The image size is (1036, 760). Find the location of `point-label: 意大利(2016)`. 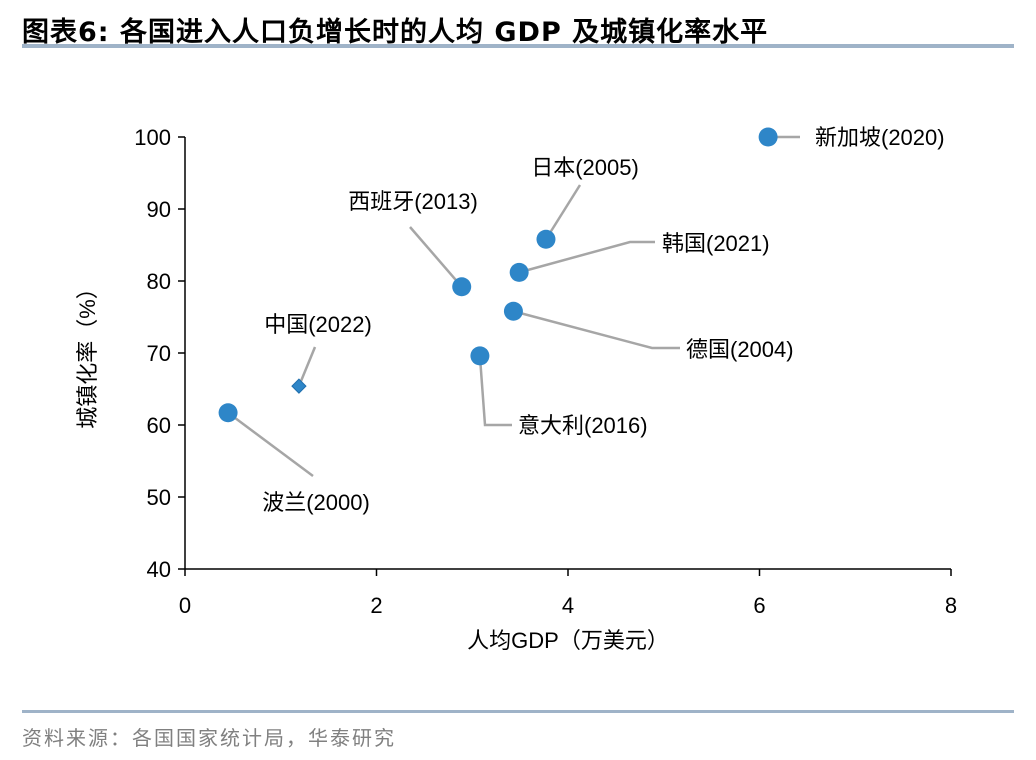

point-label: 意大利(2016) is located at coordinates (583, 425).